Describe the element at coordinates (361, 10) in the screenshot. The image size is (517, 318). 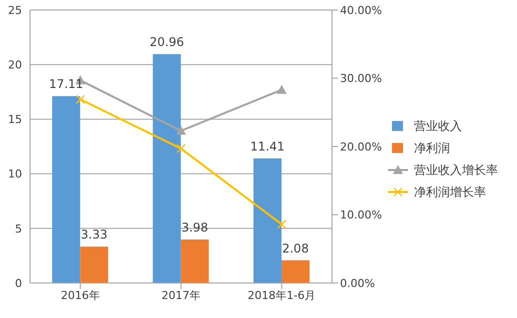
I see `y2-tick-label: 40.00%` at that location.